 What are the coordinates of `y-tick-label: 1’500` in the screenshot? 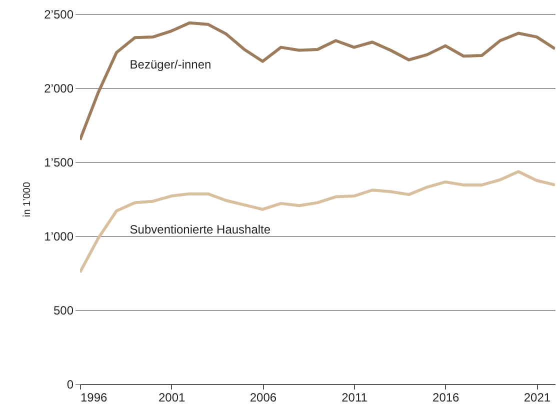 It's located at (59, 163).